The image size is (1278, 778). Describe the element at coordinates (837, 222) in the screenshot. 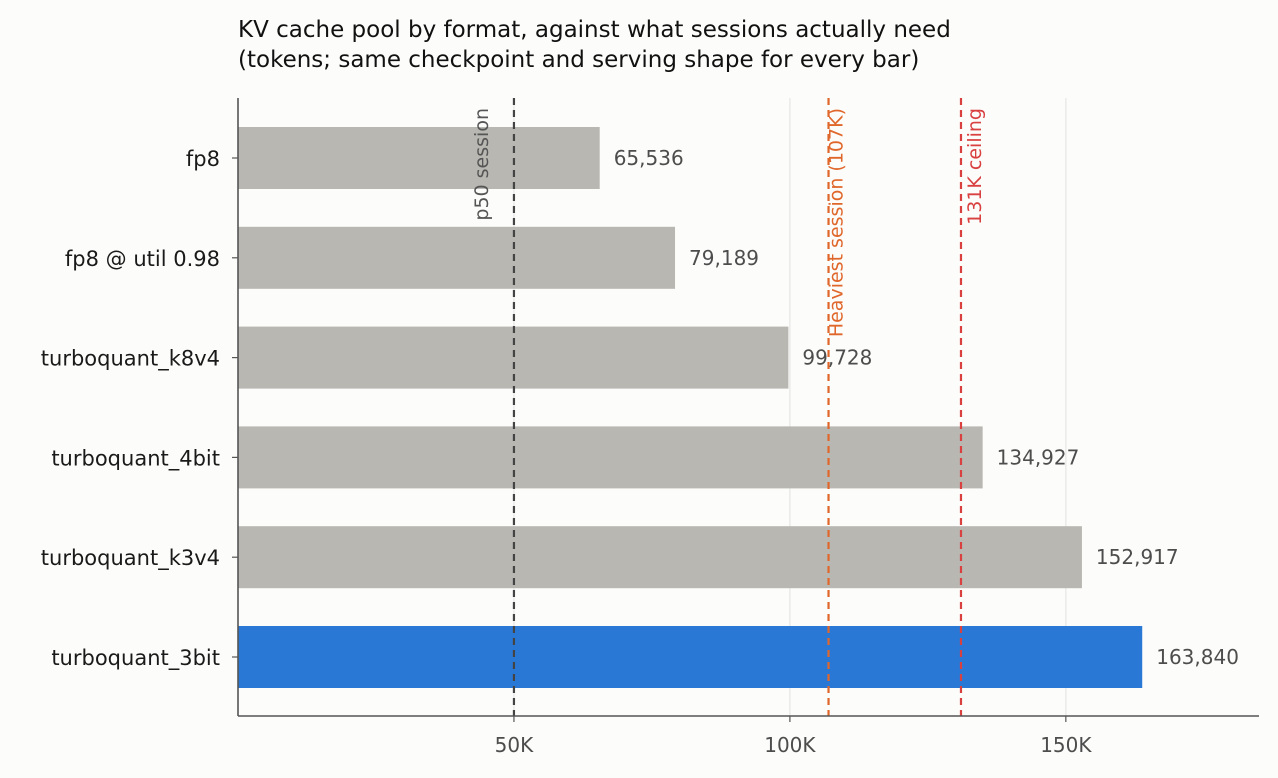

I see `reference-line-label-2: Heaviest session (107K)` at that location.